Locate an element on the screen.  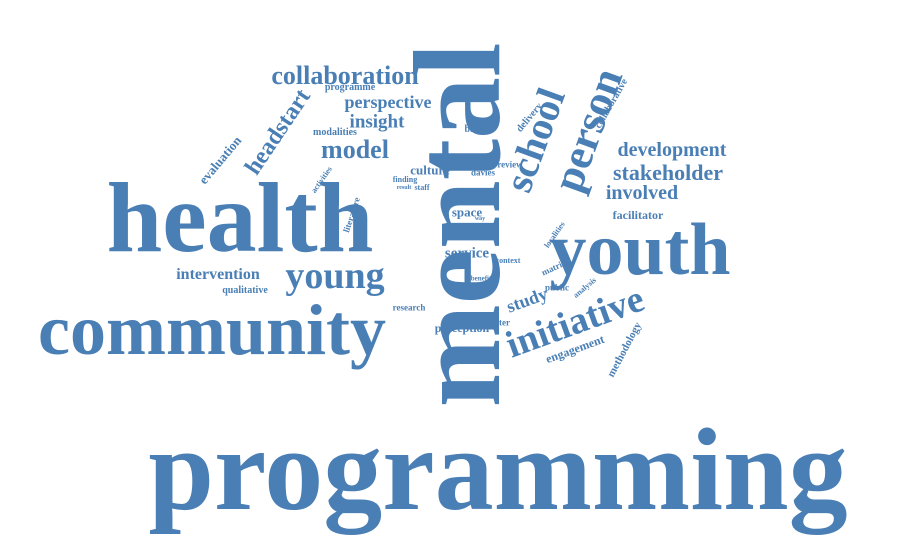
word-context: context is located at coordinates (508, 260).